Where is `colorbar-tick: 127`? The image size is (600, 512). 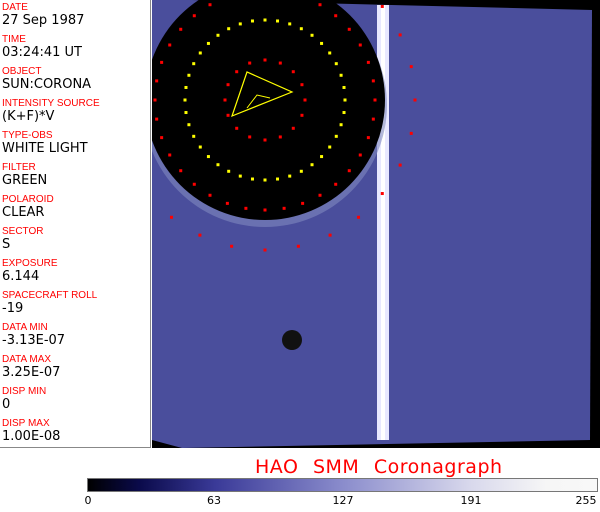
colorbar-tick: 127 is located at coordinates (343, 500).